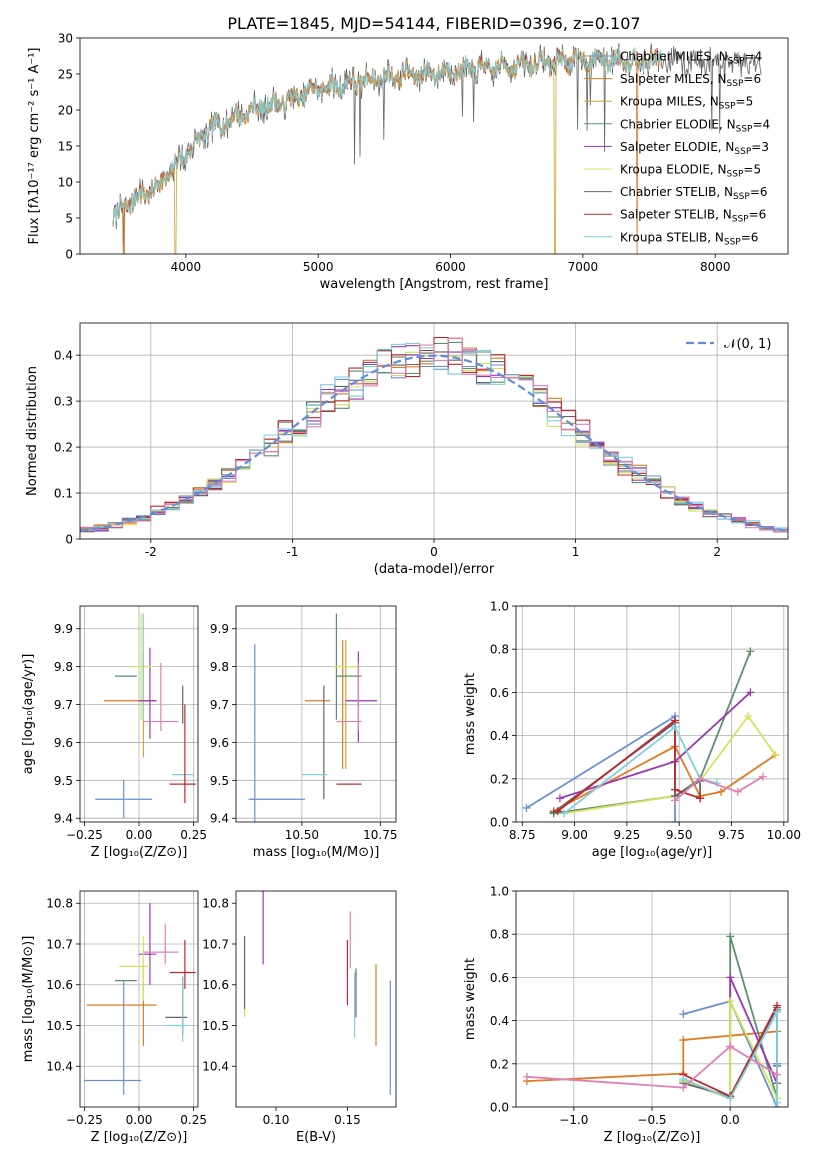  What do you see at coordinates (434, 443) in the screenshot?
I see `gaussian-curve` at bounding box center [434, 443].